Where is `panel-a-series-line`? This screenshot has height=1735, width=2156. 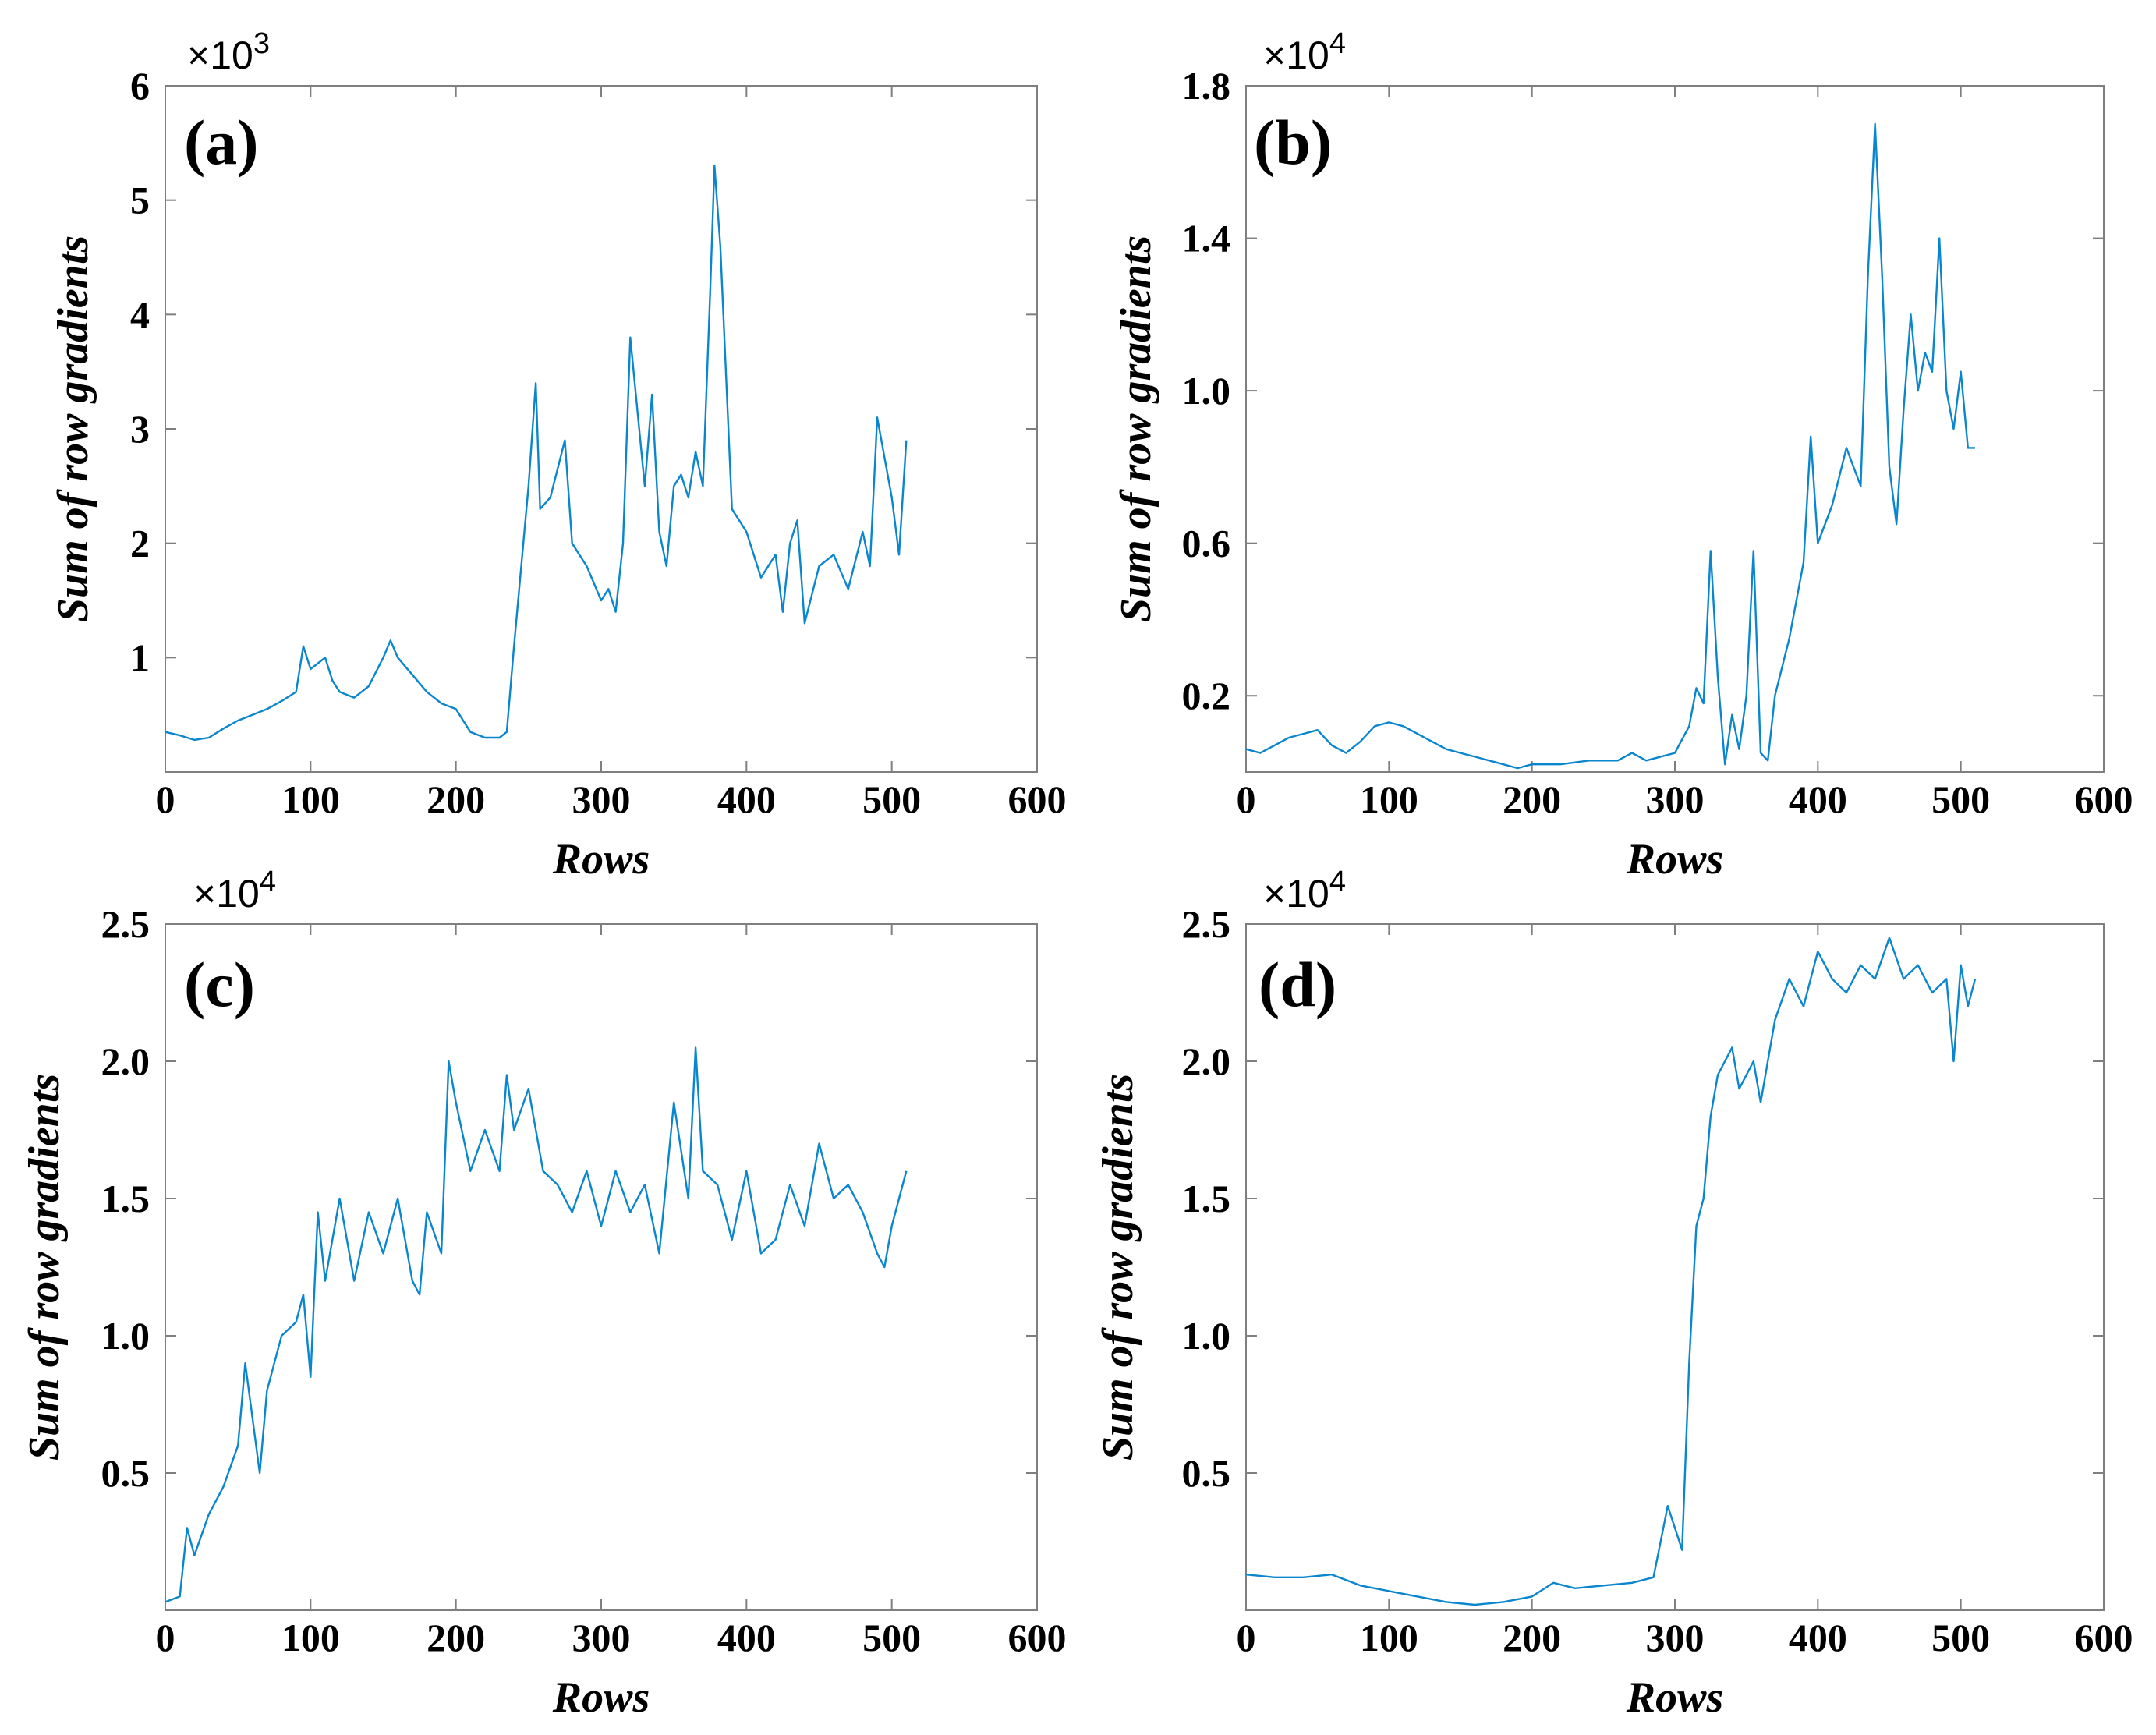 panel-a-series-line is located at coordinates (536, 453).